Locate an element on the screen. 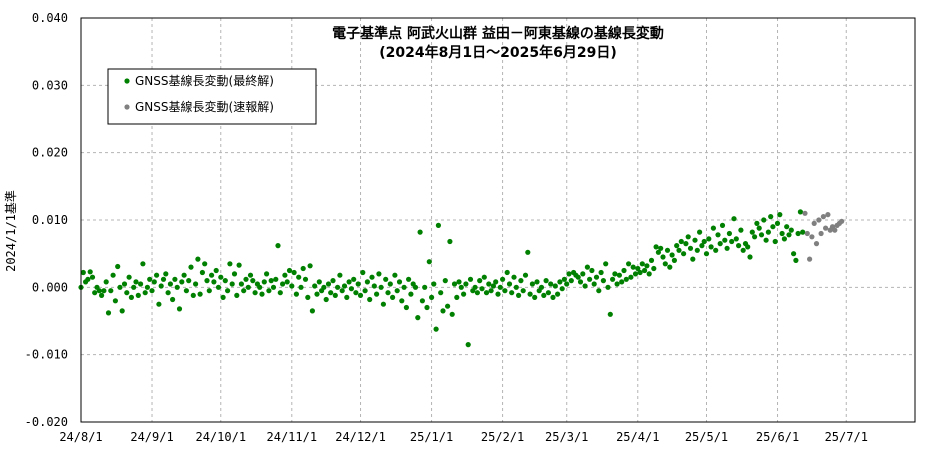  y-tick-label: -0.020 is located at coordinates (46, 422).